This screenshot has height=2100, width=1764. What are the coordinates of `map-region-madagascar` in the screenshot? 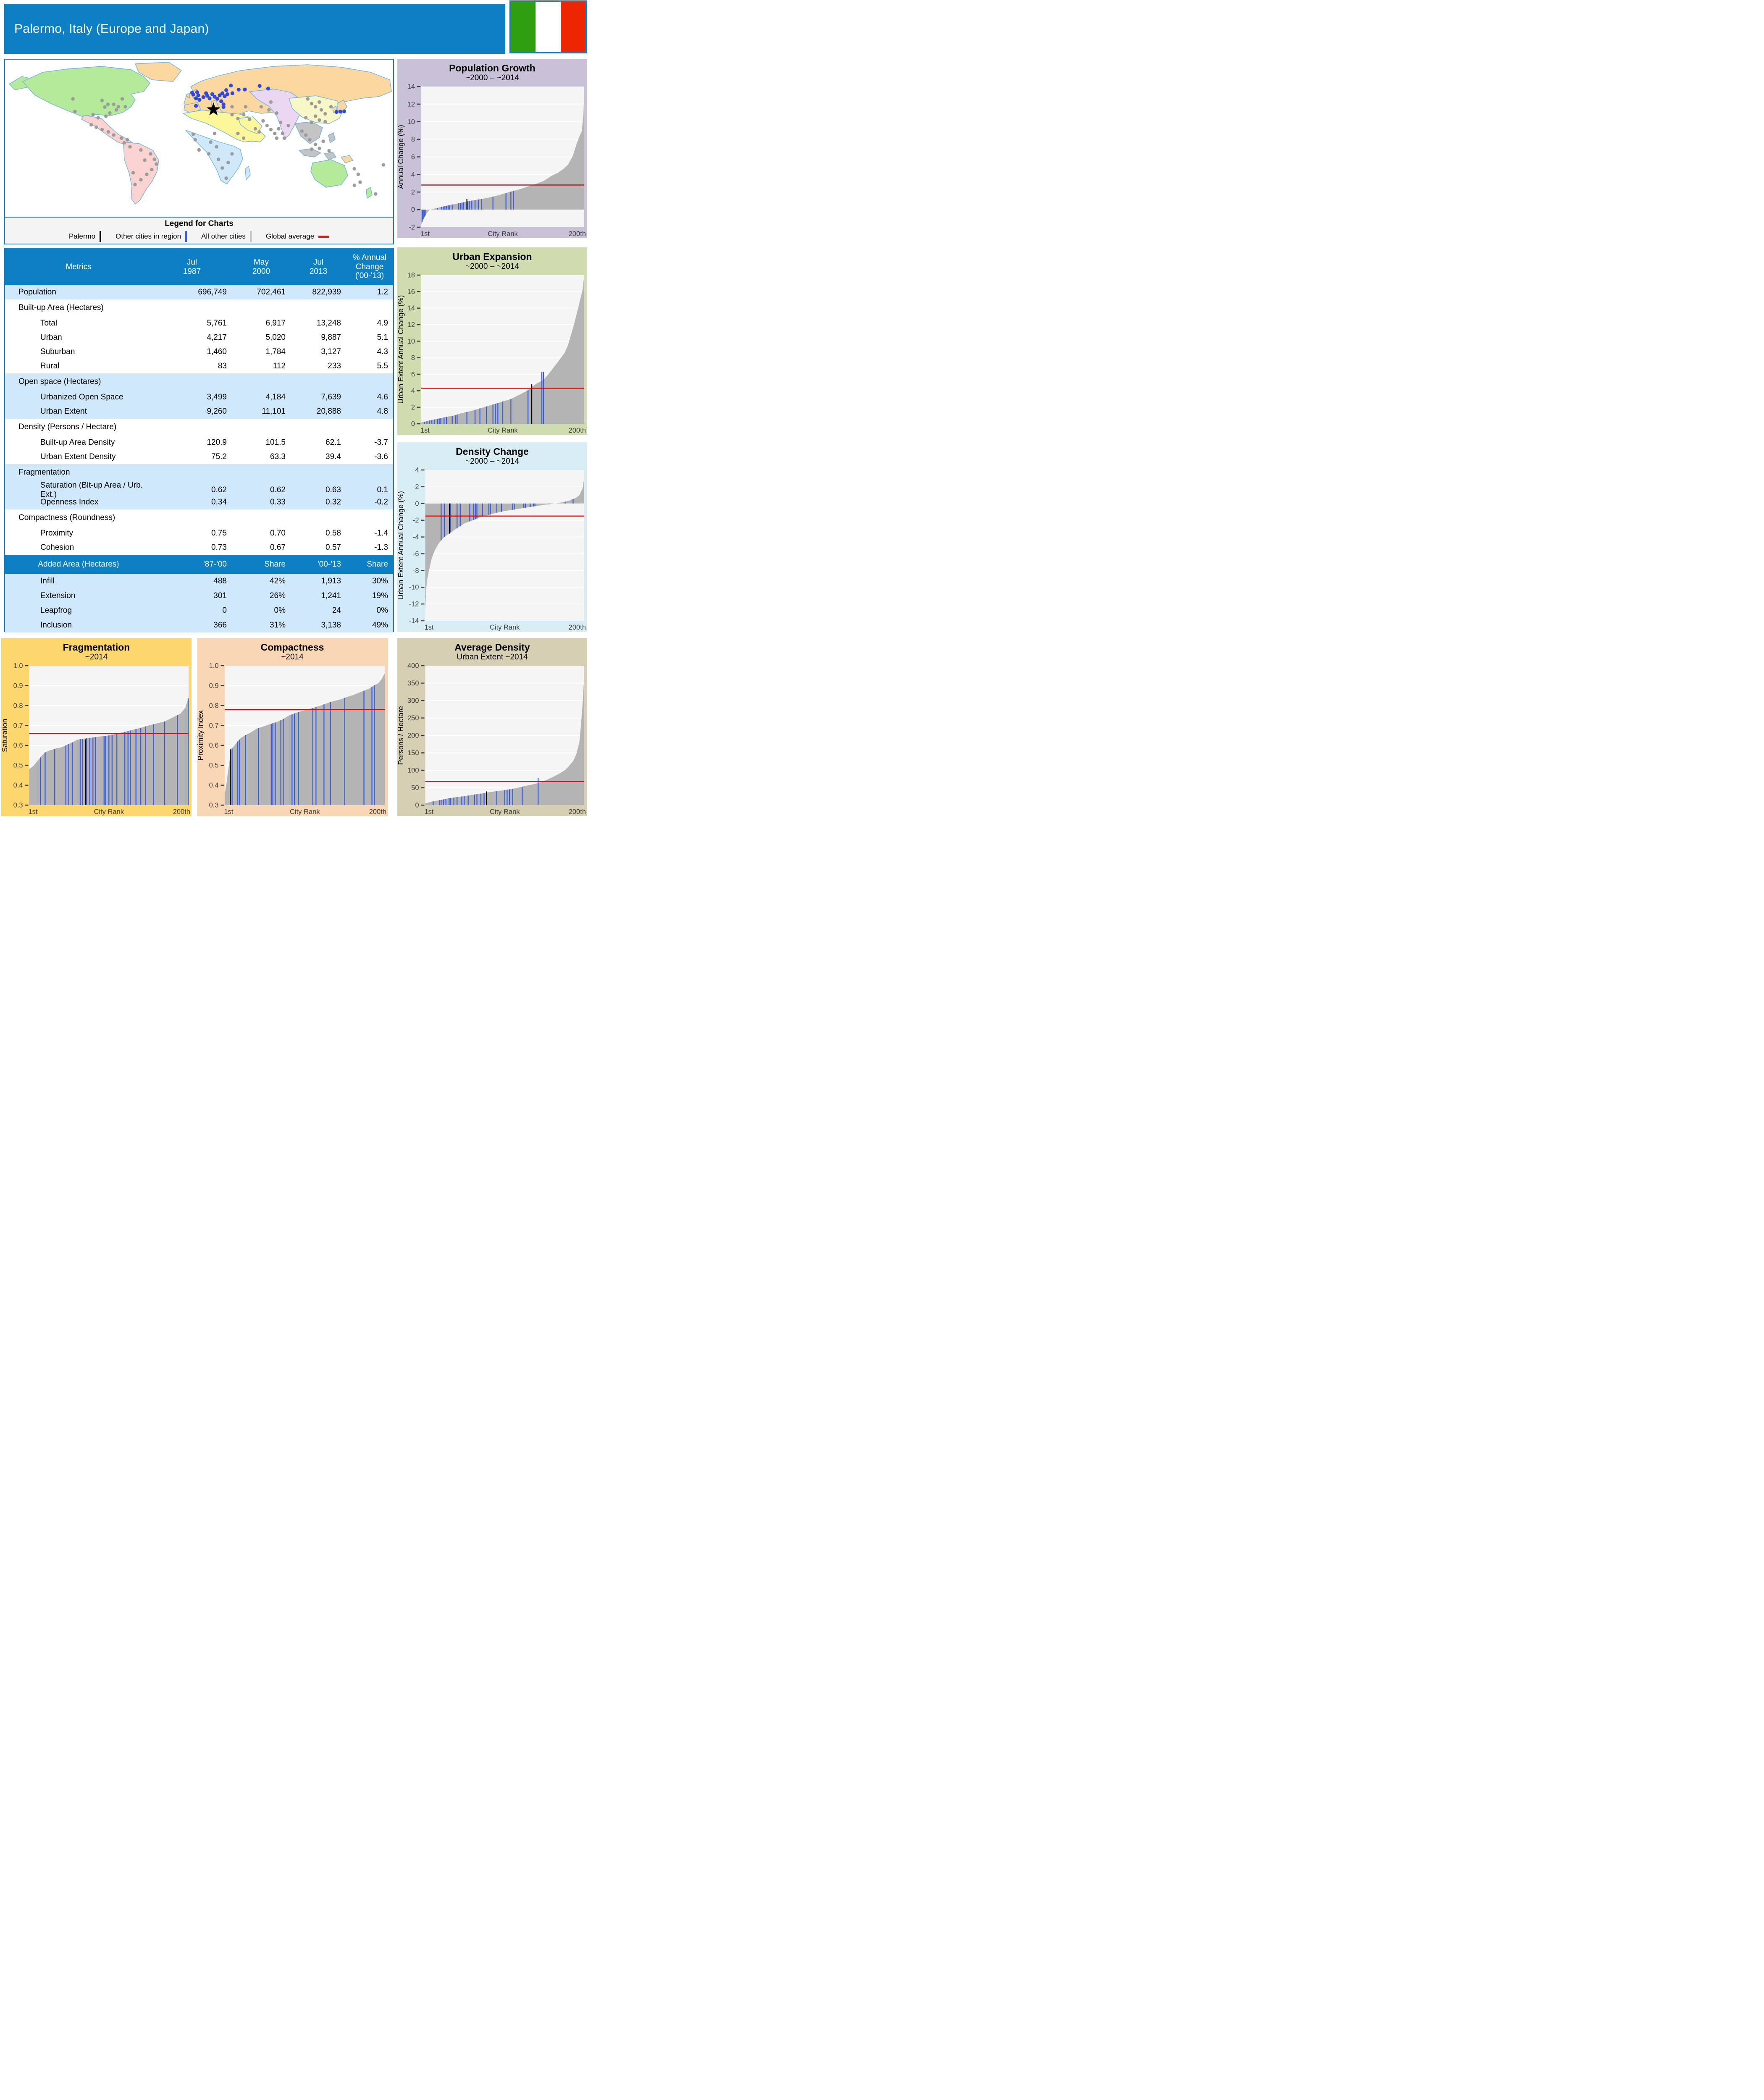 It's located at (248, 173).